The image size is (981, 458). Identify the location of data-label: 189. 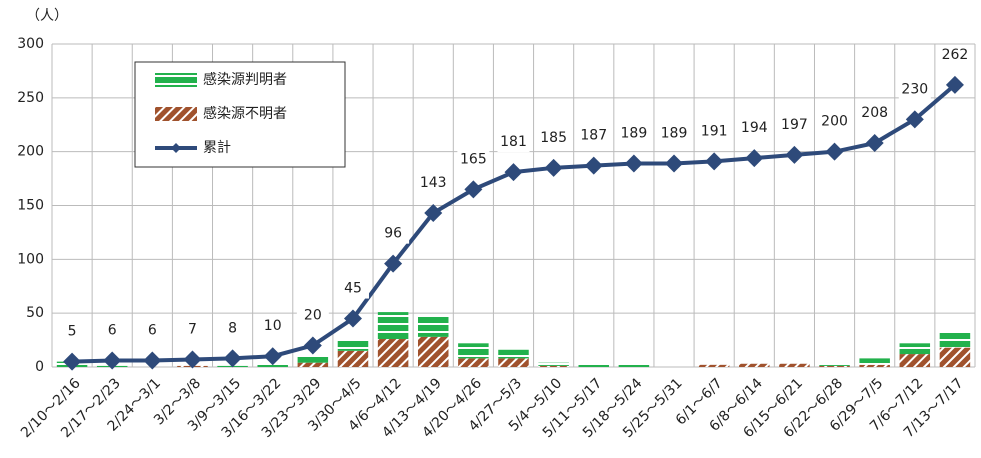
(634, 134).